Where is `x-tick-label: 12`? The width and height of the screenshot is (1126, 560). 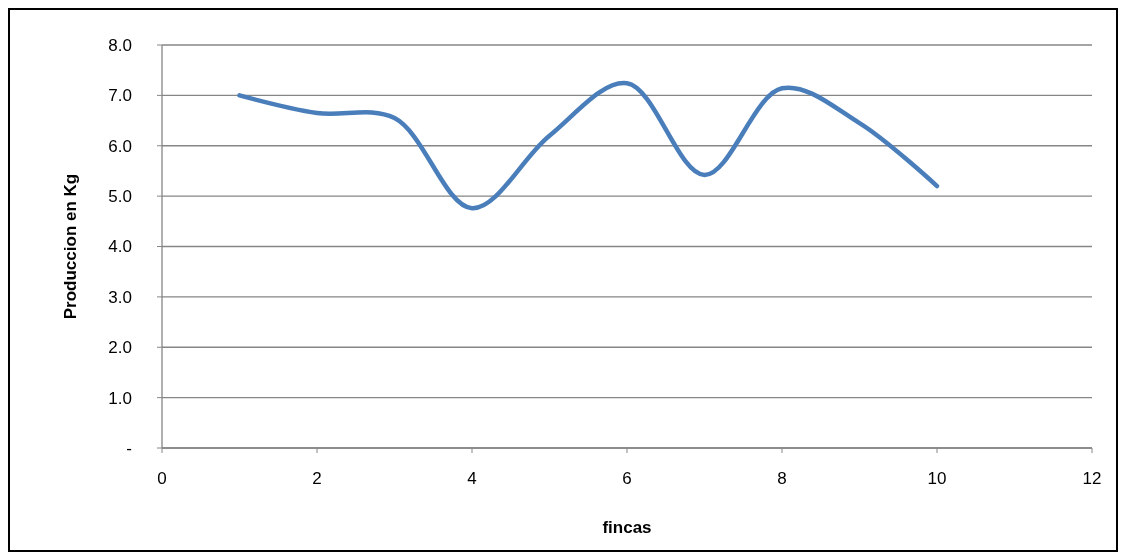 x-tick-label: 12 is located at coordinates (1092, 478).